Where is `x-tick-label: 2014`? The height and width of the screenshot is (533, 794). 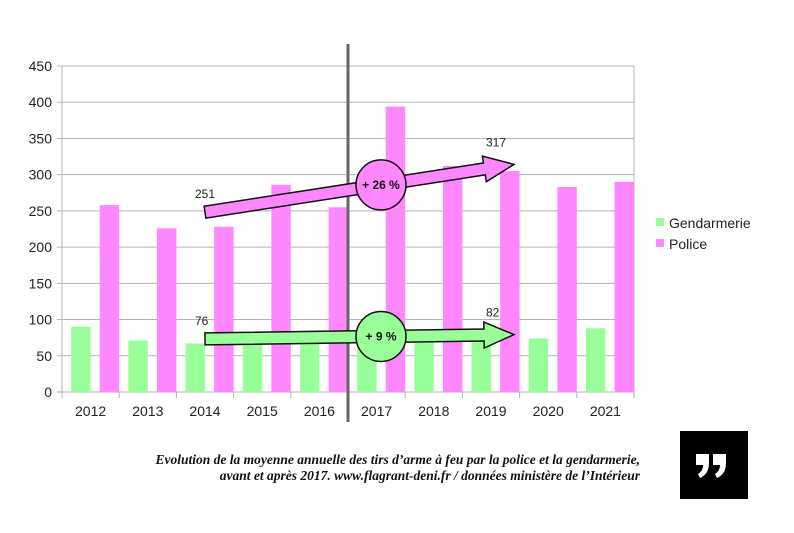
x-tick-label: 2014 is located at coordinates (204, 411).